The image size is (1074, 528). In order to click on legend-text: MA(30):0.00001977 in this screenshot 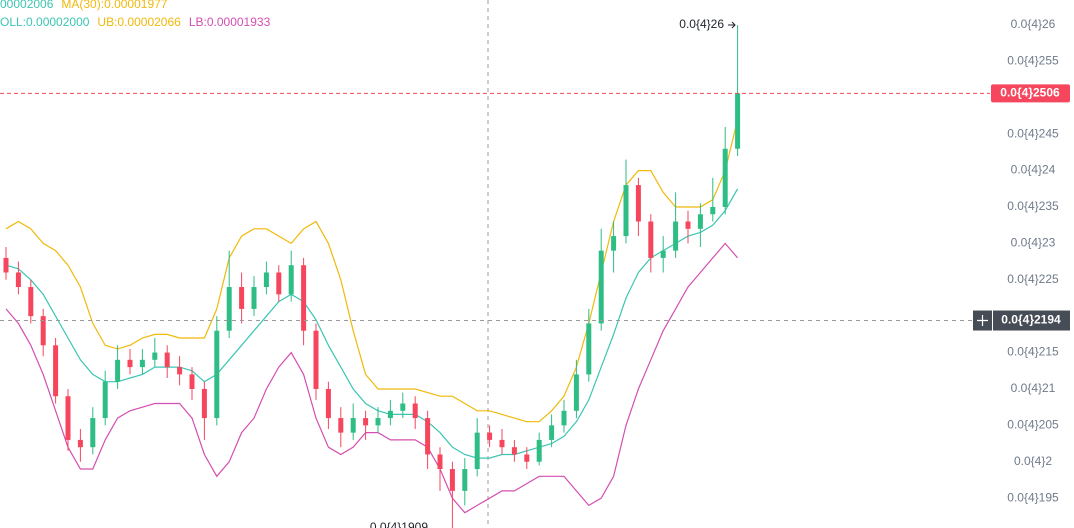, I will do `click(114, 5)`.